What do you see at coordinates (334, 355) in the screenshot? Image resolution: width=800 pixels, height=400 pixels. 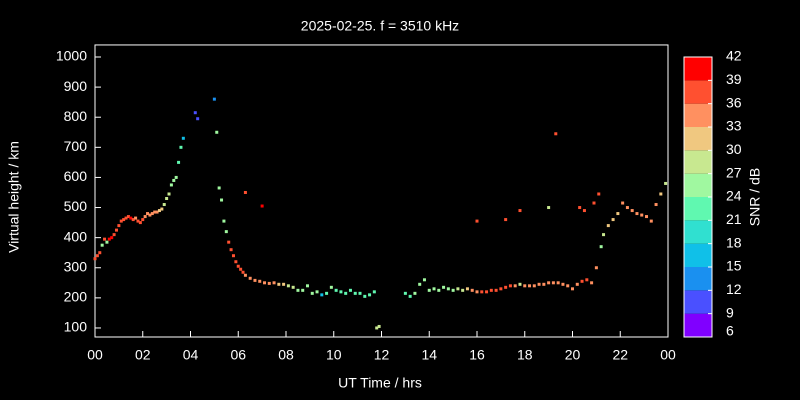 I see `x-tick-label: 10` at bounding box center [334, 355].